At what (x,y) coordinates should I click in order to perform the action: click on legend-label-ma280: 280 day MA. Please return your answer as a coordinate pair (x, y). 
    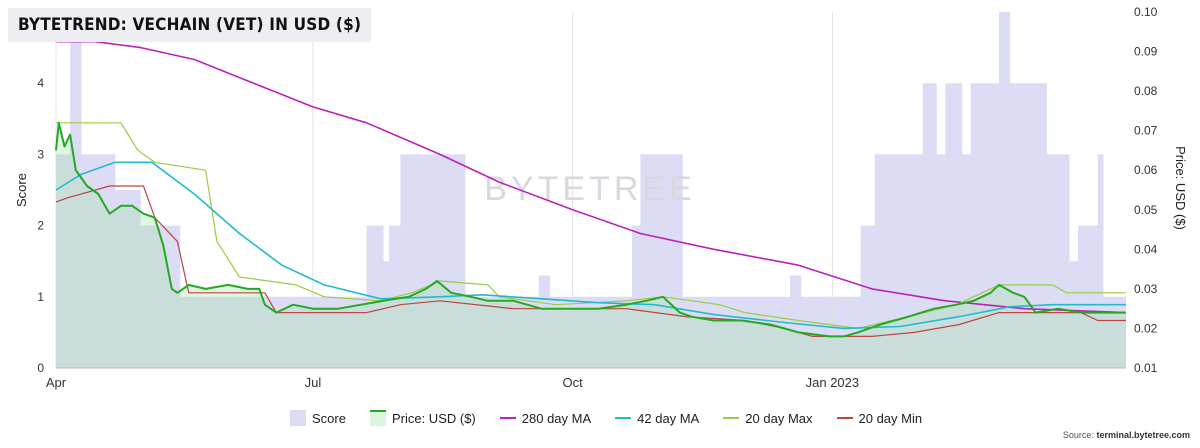
    Looking at the image, I should click on (556, 418).